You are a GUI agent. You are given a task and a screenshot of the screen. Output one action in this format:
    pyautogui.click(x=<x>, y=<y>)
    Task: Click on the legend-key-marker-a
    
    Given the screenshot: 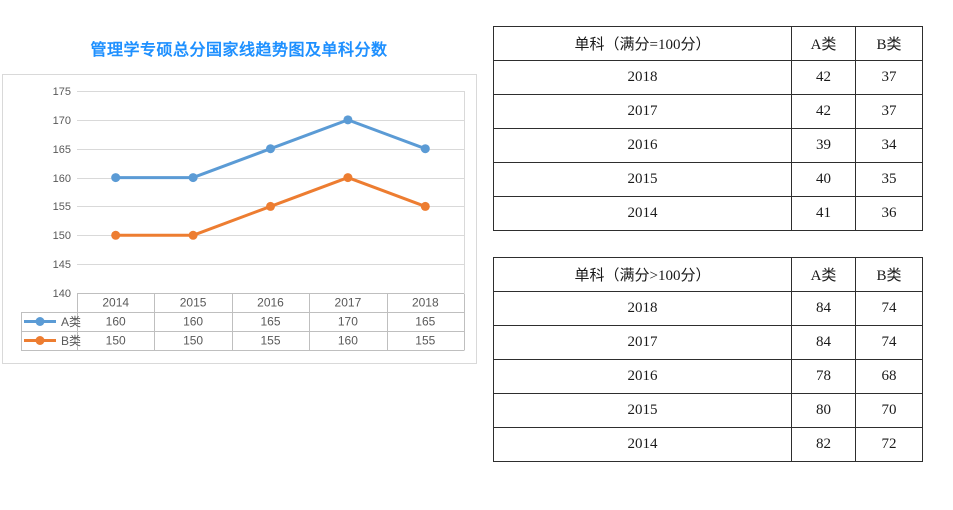 What is the action you would take?
    pyautogui.click(x=40, y=321)
    